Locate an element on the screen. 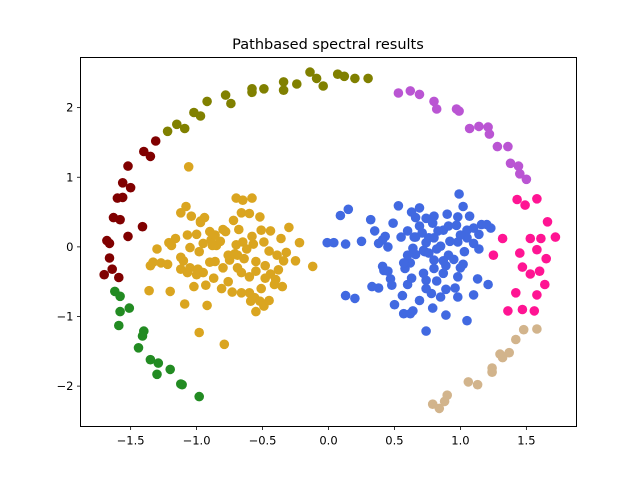  x-tick-label: 1.0 is located at coordinates (460, 441).